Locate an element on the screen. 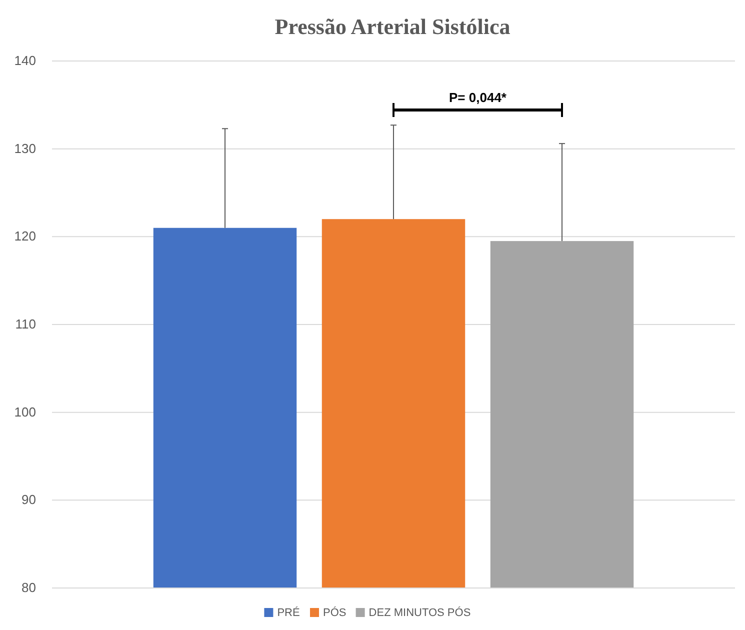  chart-title: Pressão Arterial Sistólica is located at coordinates (392, 26).